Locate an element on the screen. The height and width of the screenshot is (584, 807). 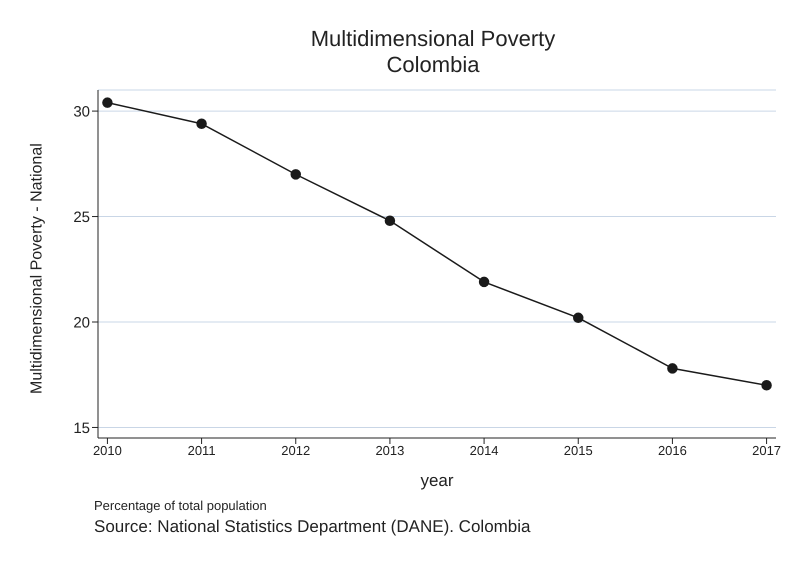
text: Percentage of total population is located at coordinates (181, 505).